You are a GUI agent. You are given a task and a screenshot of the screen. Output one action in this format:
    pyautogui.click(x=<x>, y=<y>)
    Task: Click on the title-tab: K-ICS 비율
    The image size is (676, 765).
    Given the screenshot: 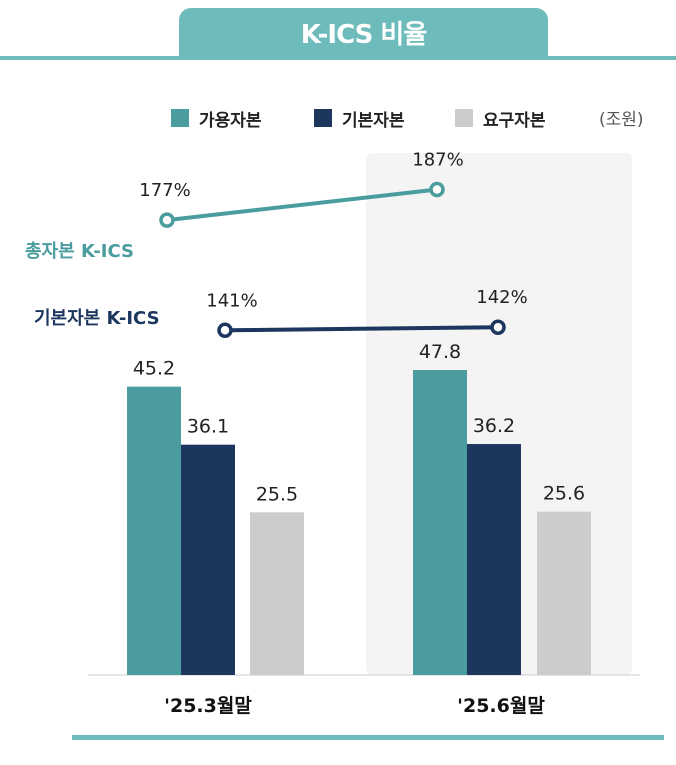 What is the action you would take?
    pyautogui.click(x=363, y=32)
    